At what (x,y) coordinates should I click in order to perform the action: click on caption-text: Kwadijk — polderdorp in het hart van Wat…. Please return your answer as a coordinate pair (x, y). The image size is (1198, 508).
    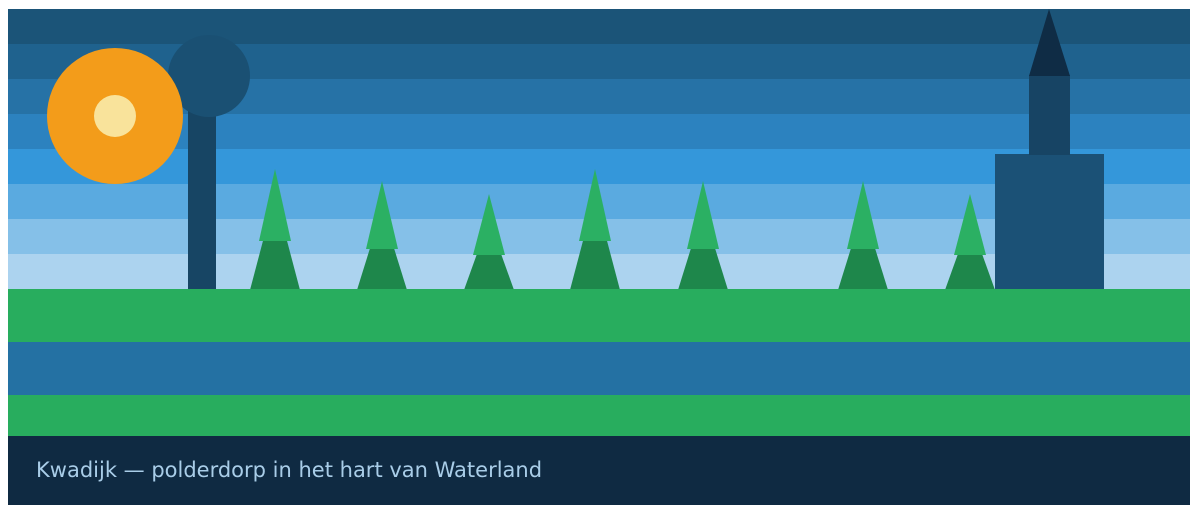
    Looking at the image, I should click on (289, 470).